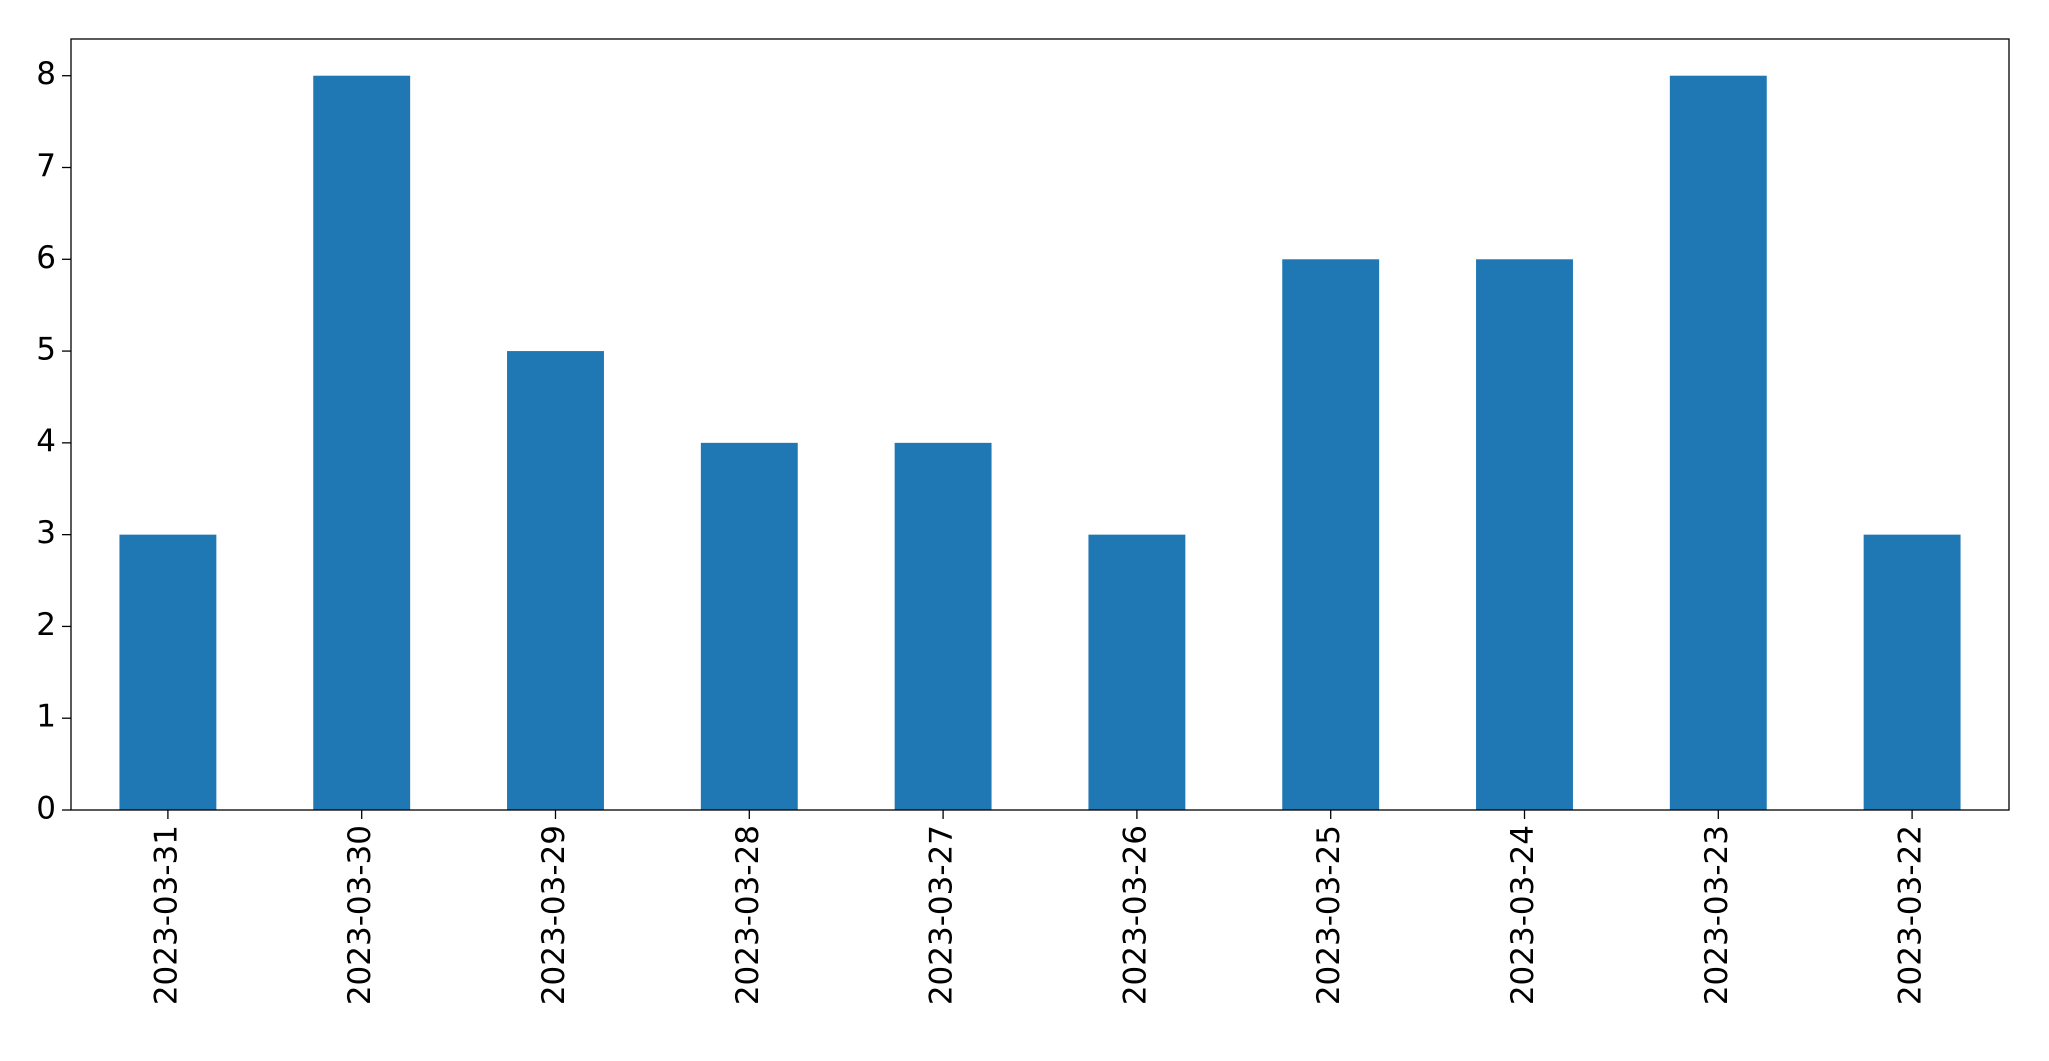 The height and width of the screenshot is (1061, 2049). Describe the element at coordinates (46, 809) in the screenshot. I see `y-tick-label: 0` at that location.